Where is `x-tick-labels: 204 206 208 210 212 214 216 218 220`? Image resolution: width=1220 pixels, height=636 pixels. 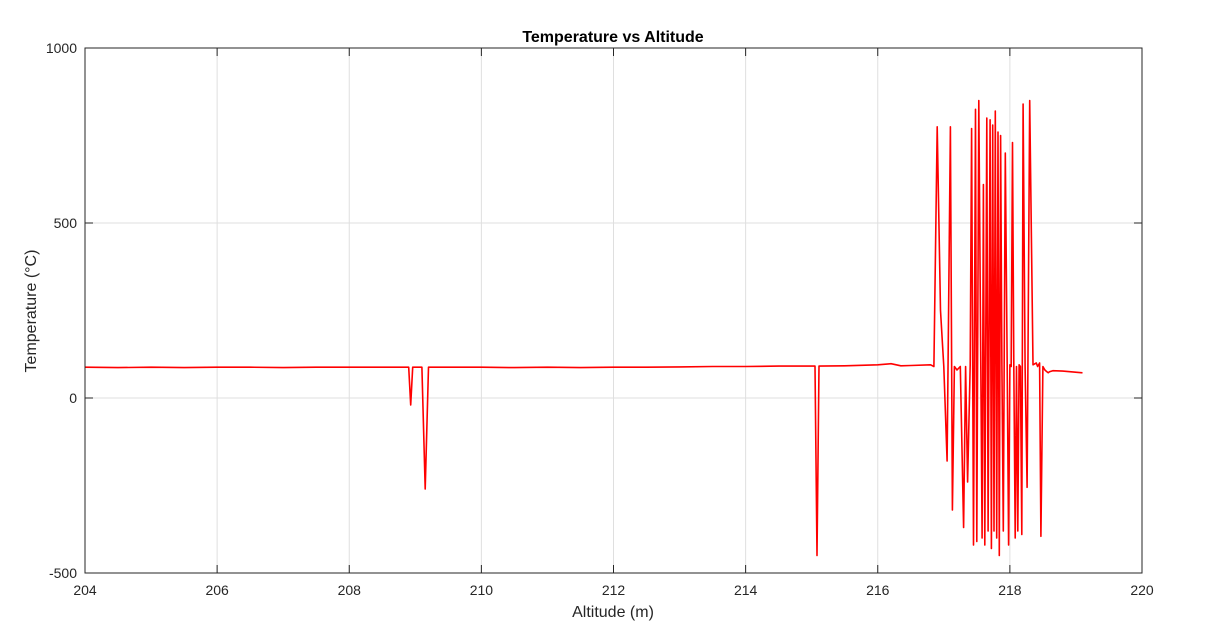
x-tick-labels: 204 206 208 210 212 214 216 218 220 is located at coordinates (613, 590).